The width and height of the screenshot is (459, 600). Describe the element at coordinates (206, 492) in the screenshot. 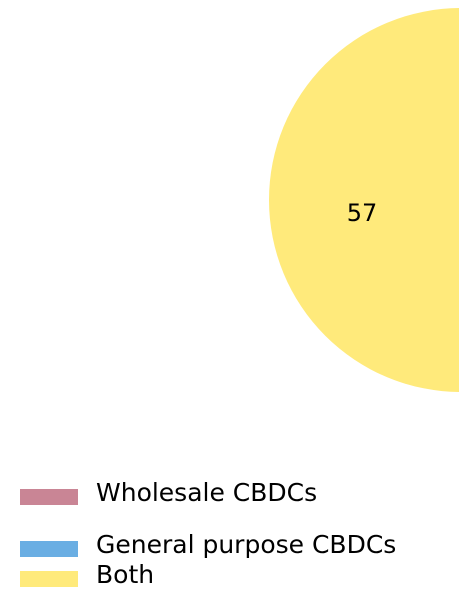

I see `legend-label: Wholesale CBDCs` at that location.